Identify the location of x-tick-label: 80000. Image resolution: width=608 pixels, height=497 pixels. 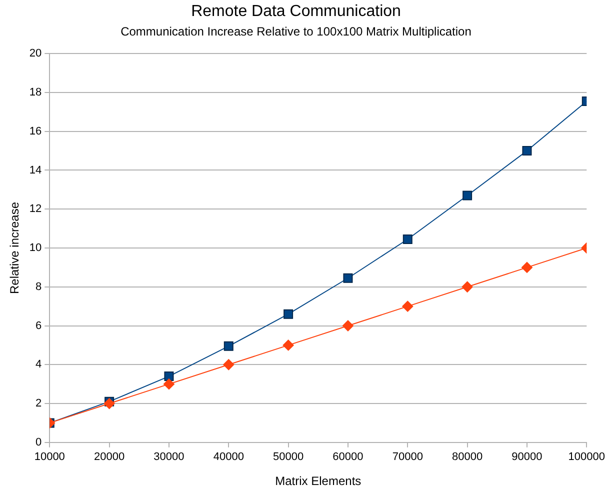
(467, 457).